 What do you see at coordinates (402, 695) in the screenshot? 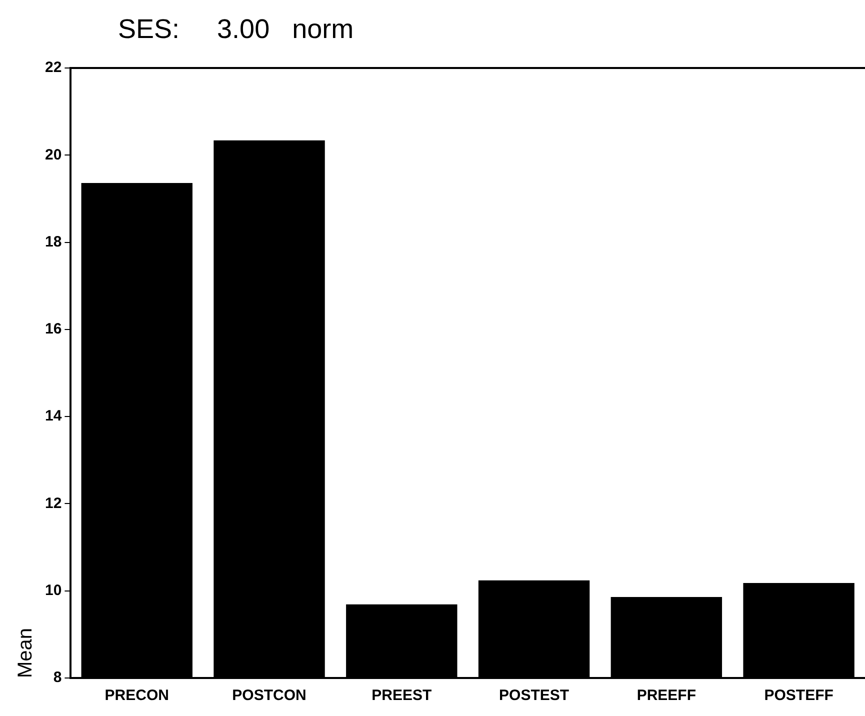
I see `x-tick-label: PREEST` at bounding box center [402, 695].